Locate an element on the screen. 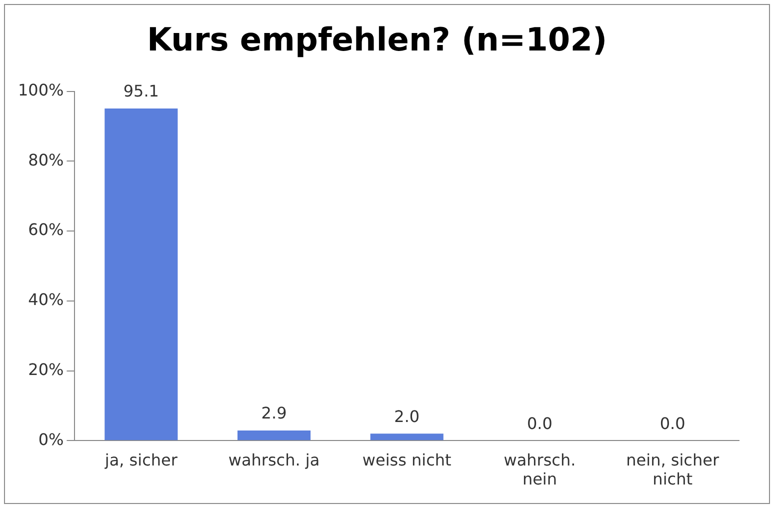 This screenshot has height=508, width=774. x-tick-label: wahrsch. ja is located at coordinates (274, 460).